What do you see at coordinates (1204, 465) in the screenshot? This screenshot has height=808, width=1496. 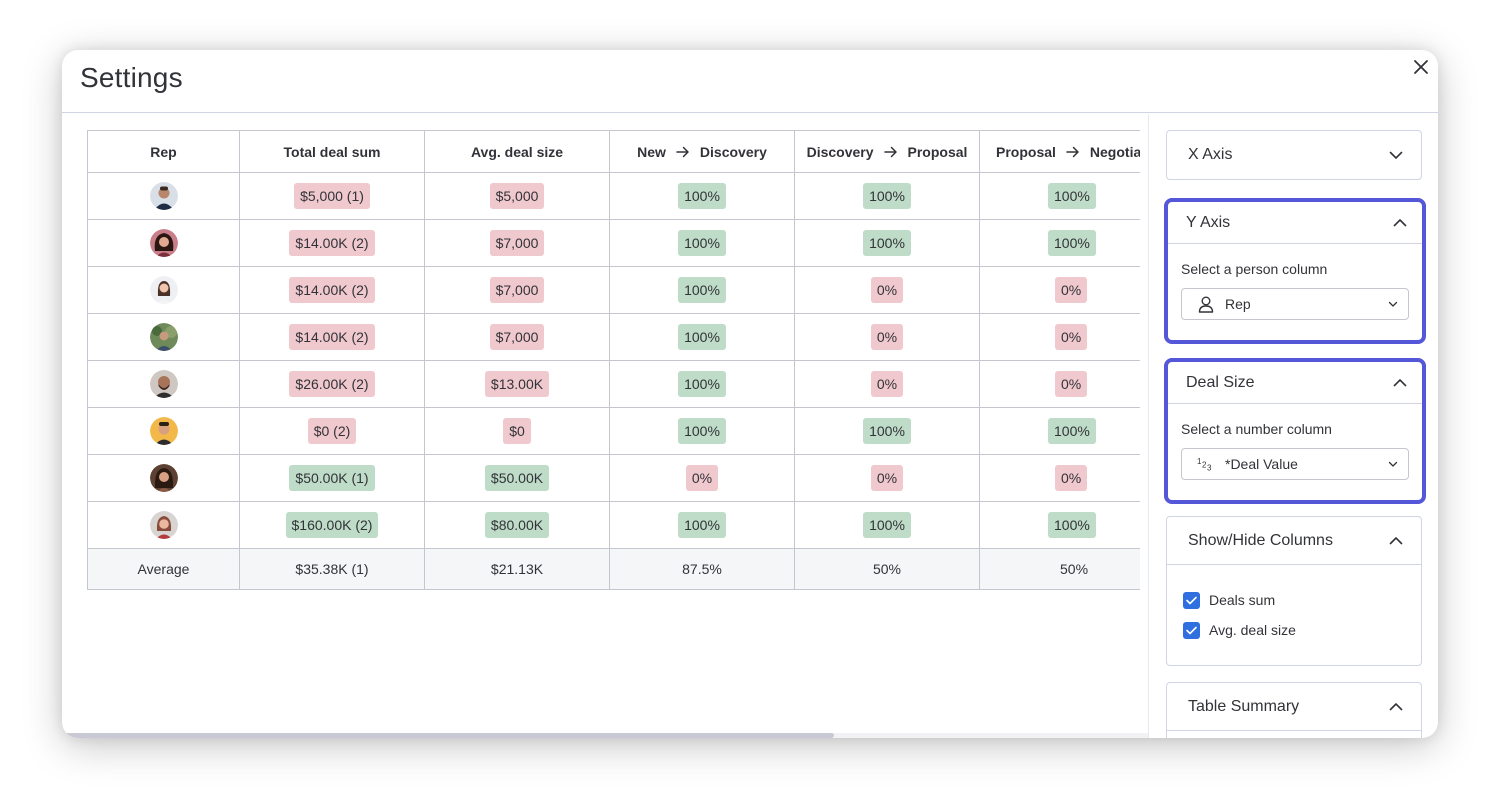 I see `svg-text: 2` at bounding box center [1204, 465].